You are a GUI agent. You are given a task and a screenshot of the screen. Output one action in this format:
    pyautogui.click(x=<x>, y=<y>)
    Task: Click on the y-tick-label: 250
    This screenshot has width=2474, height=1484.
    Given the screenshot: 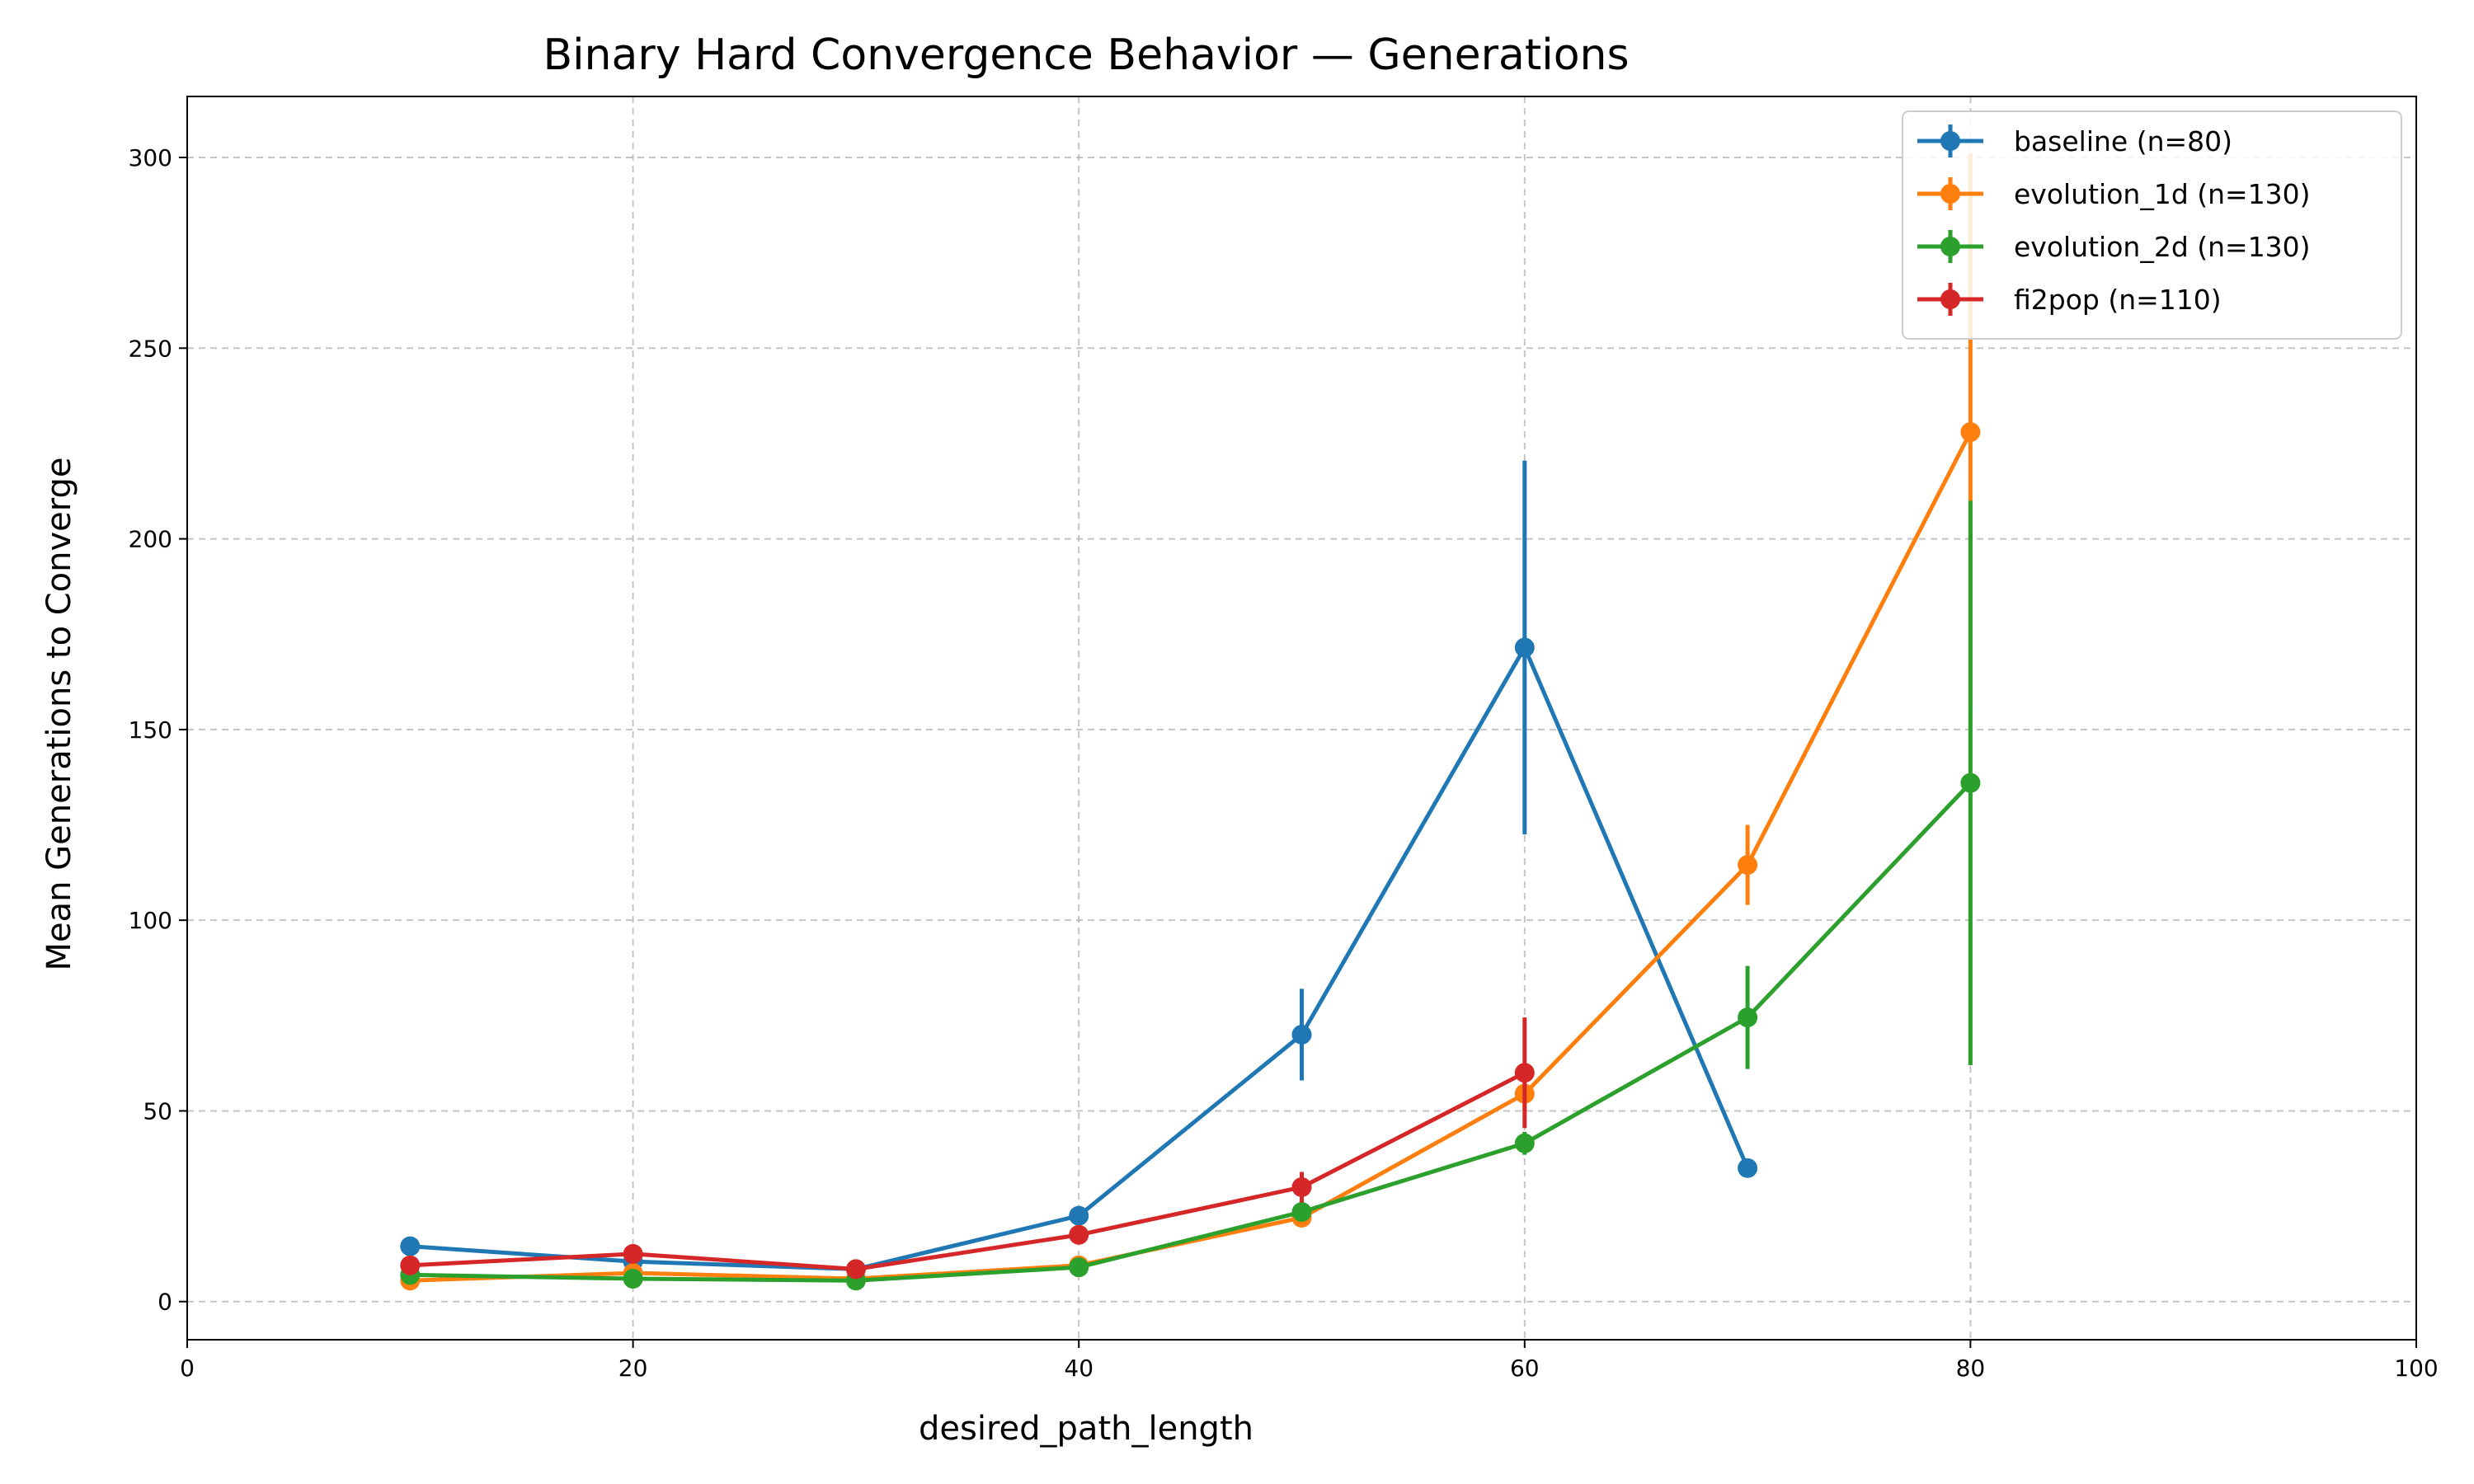 What is the action you would take?
    pyautogui.click(x=150, y=348)
    